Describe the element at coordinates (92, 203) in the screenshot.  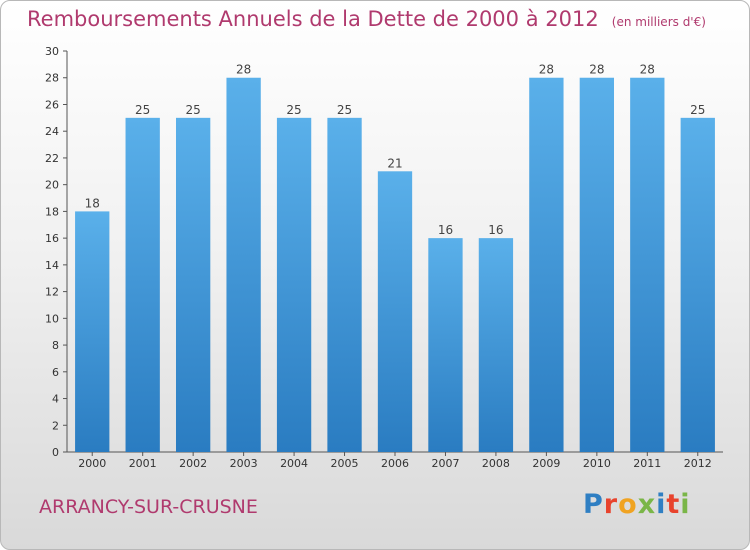
I see `data-label: 18` at that location.